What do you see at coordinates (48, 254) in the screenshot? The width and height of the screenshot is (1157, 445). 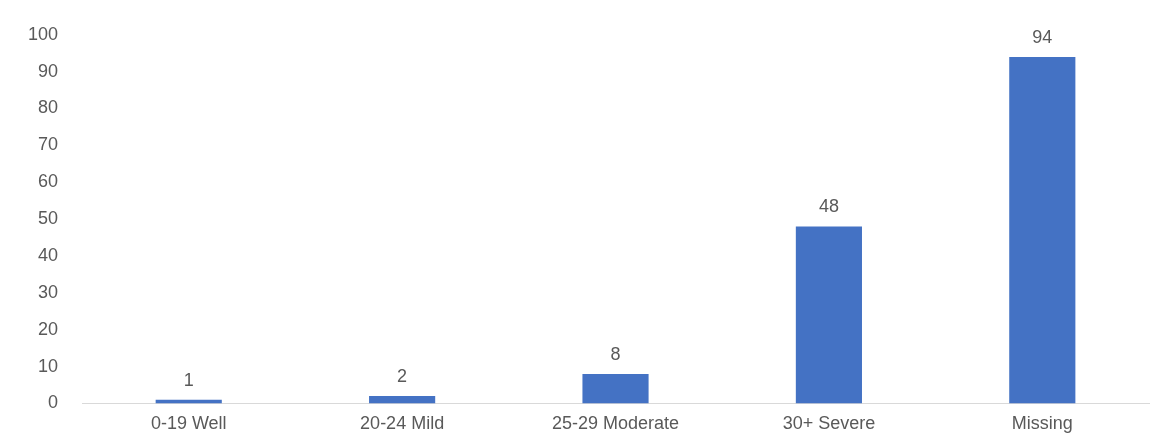 I see `y-tick-label: 40` at bounding box center [48, 254].